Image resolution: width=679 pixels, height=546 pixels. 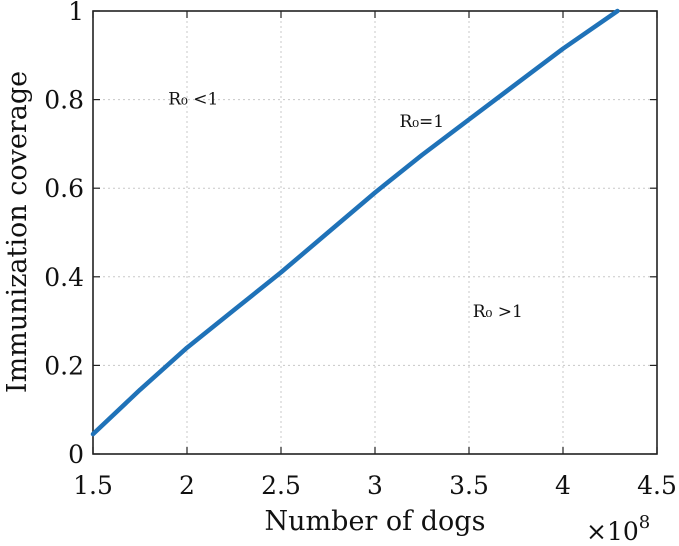 I want to click on x-tick-labels: 1.5 2 2.5 3 3.5 4 4.5, so click(x=375, y=485).